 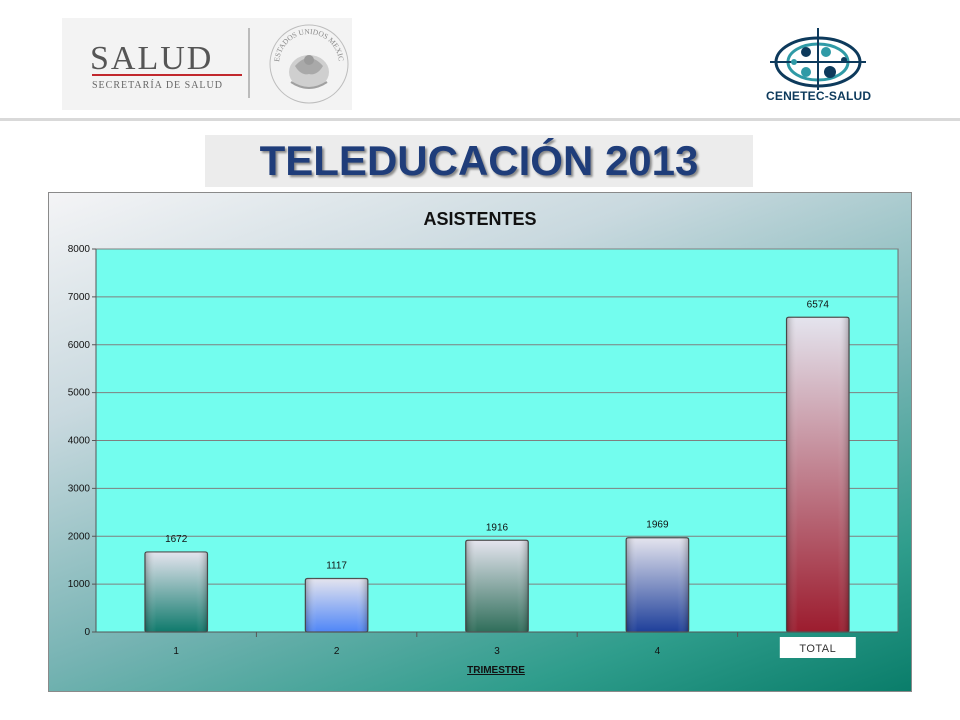 I want to click on y-tick-label: 4000, so click(x=79, y=441).